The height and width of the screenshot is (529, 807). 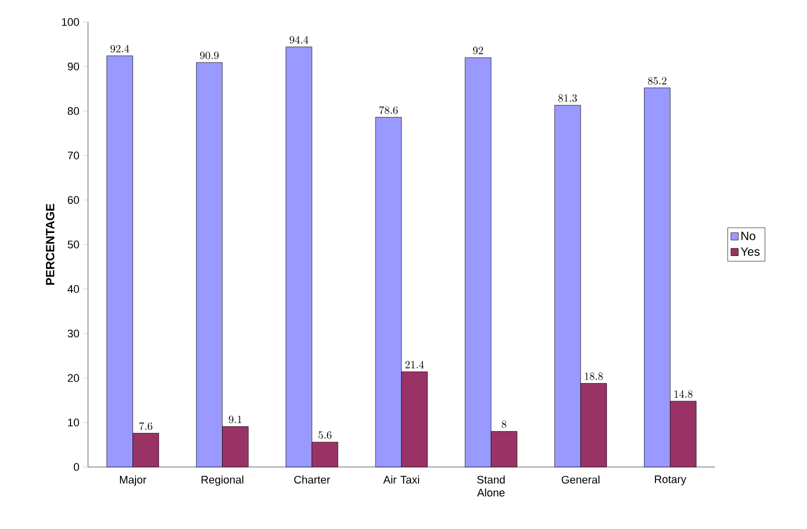 I want to click on y-tick-label: 60, so click(x=74, y=200).